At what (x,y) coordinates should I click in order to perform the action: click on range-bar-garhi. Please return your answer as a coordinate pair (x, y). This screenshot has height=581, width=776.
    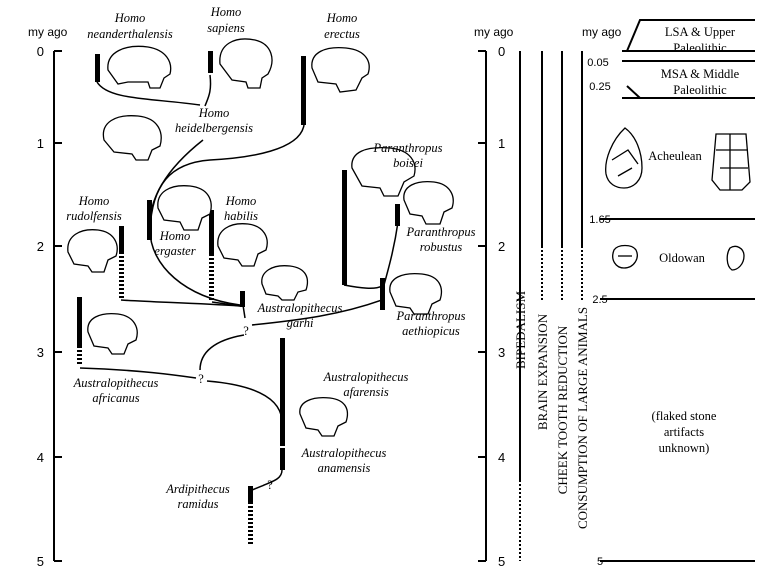
    Looking at the image, I should click on (242, 299).